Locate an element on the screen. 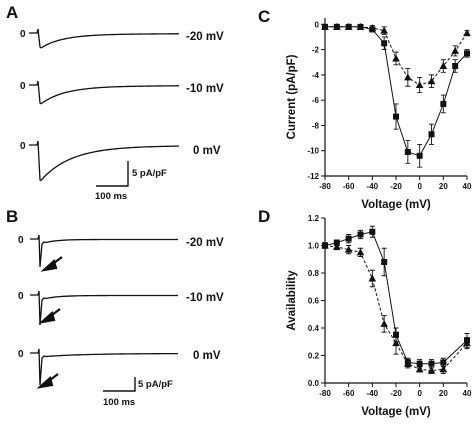 The width and height of the screenshot is (474, 428). y-tick-label: 0.8 is located at coordinates (314, 273).